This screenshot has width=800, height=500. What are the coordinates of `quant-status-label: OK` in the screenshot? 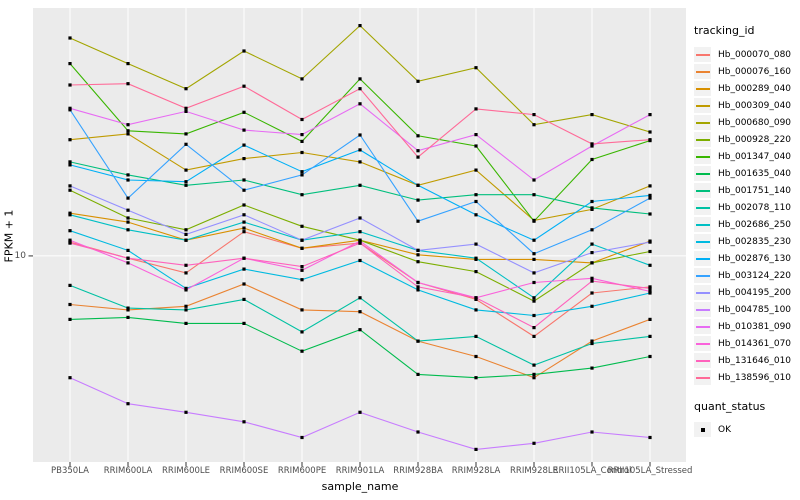 It's located at (724, 429).